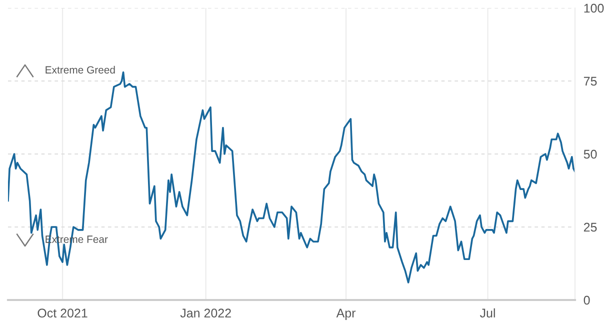  Describe the element at coordinates (590, 154) in the screenshot. I see `y-tick-label: 50` at that location.